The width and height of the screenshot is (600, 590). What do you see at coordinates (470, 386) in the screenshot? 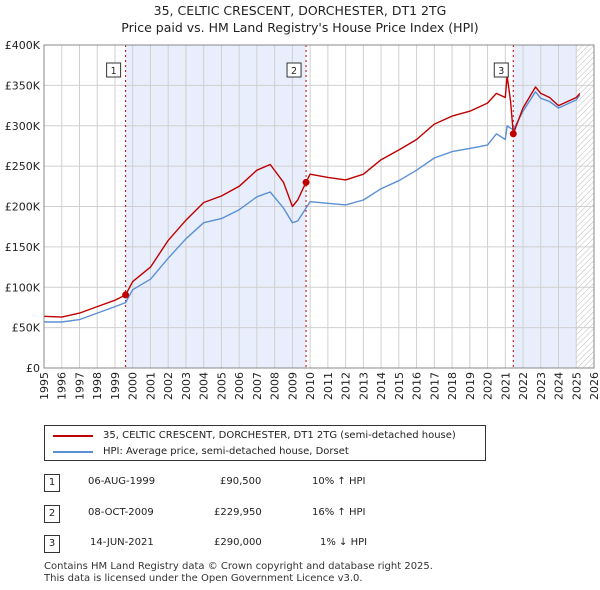
I see `x-tick-label: 2019` at bounding box center [470, 386].